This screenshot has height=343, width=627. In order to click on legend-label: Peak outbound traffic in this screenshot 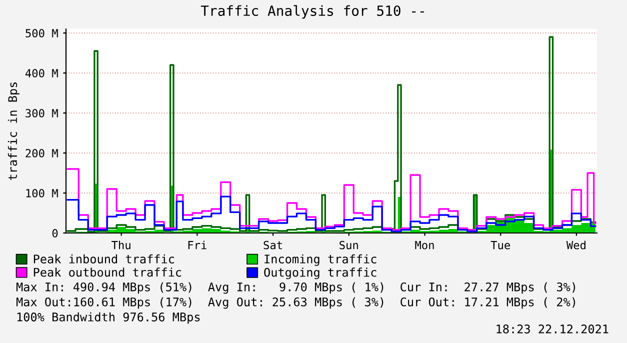, I will do `click(108, 272)`.